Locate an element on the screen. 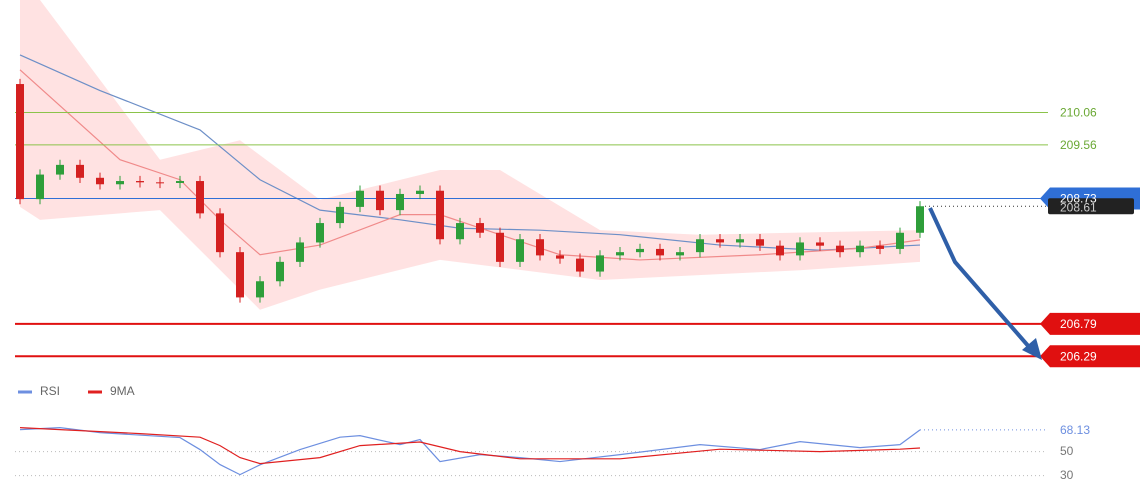  rsi-tick-label: 50 is located at coordinates (1067, 451).